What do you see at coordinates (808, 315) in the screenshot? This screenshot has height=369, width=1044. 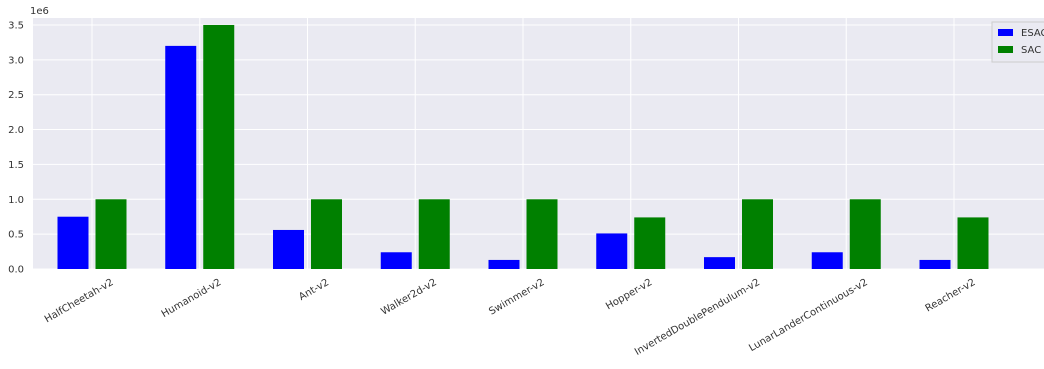 I see `x-tick-label: LunarLanderContinuous-v2` at bounding box center [808, 315].